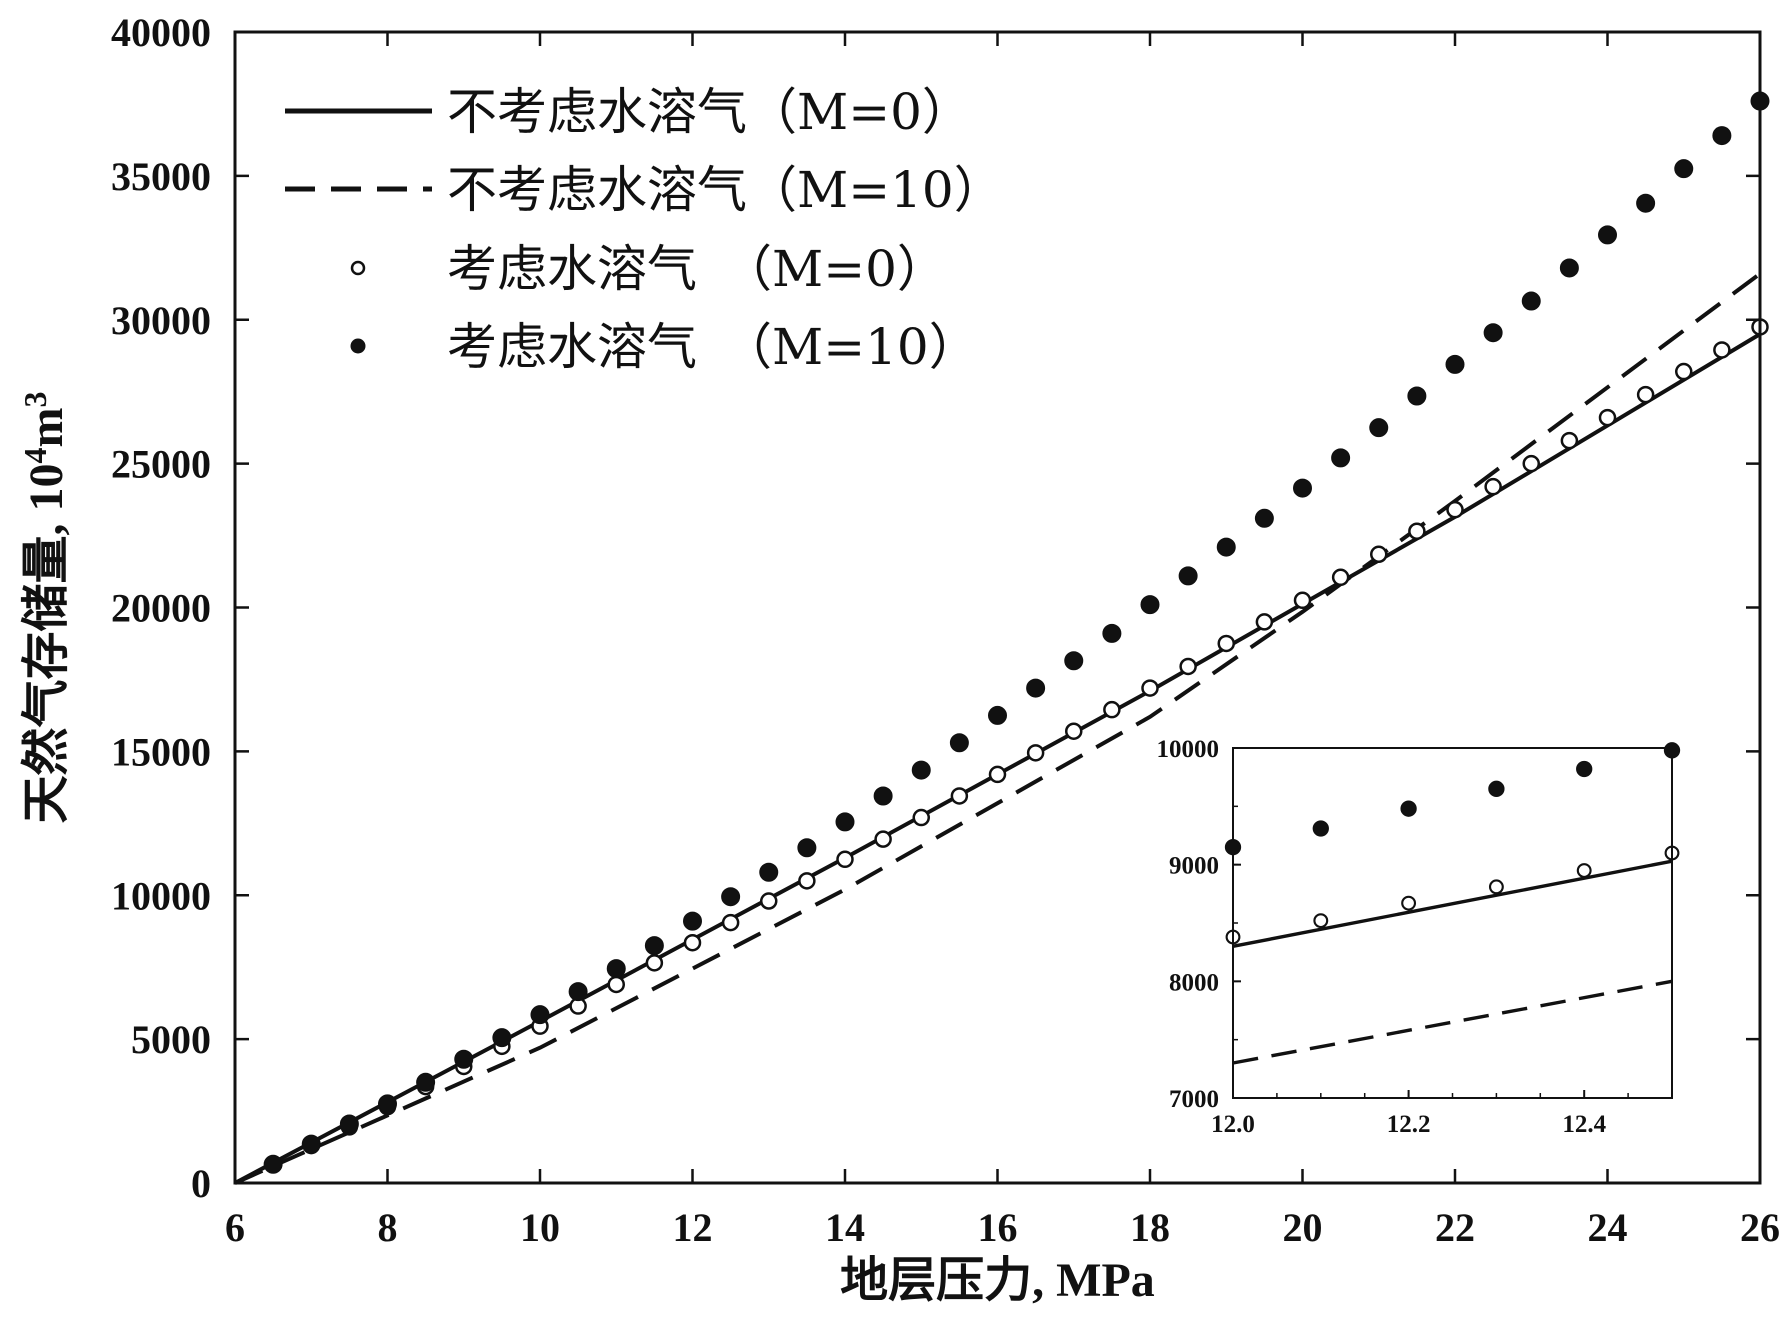 Image resolution: width=1790 pixels, height=1322 pixels. I want to click on y-tick-label: 0, so click(201, 1183).